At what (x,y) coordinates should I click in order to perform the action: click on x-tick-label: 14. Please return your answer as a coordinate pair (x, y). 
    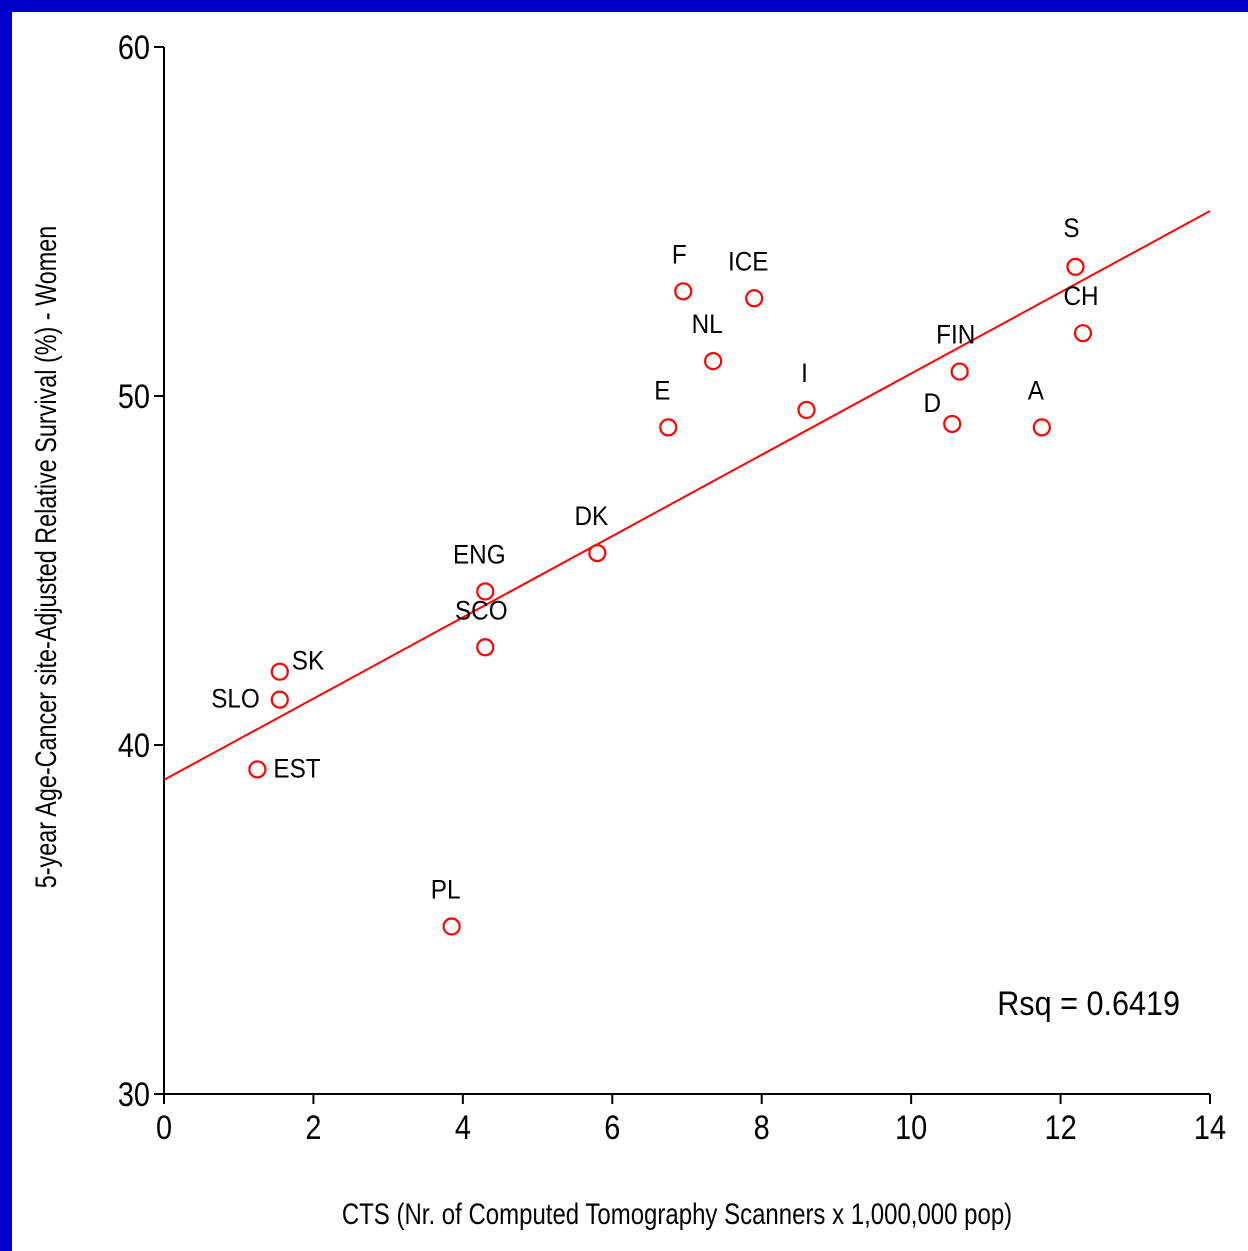
    Looking at the image, I should click on (1210, 1127).